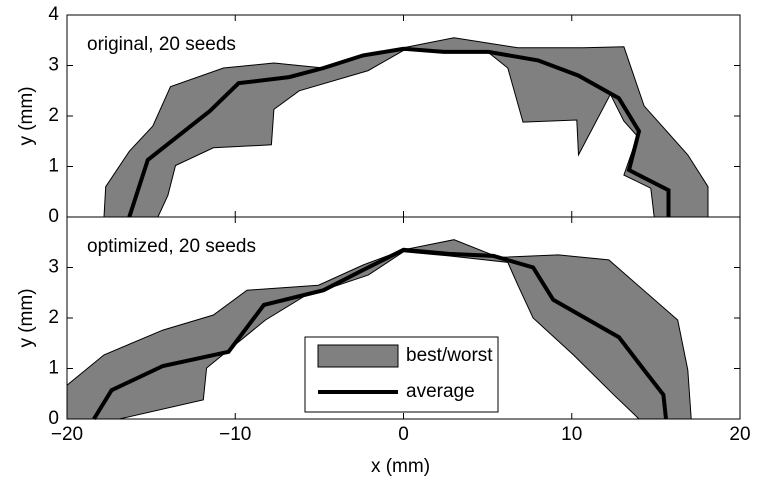 The image size is (760, 487). What do you see at coordinates (571, 434) in the screenshot?
I see `x-tick-label: 10` at bounding box center [571, 434].